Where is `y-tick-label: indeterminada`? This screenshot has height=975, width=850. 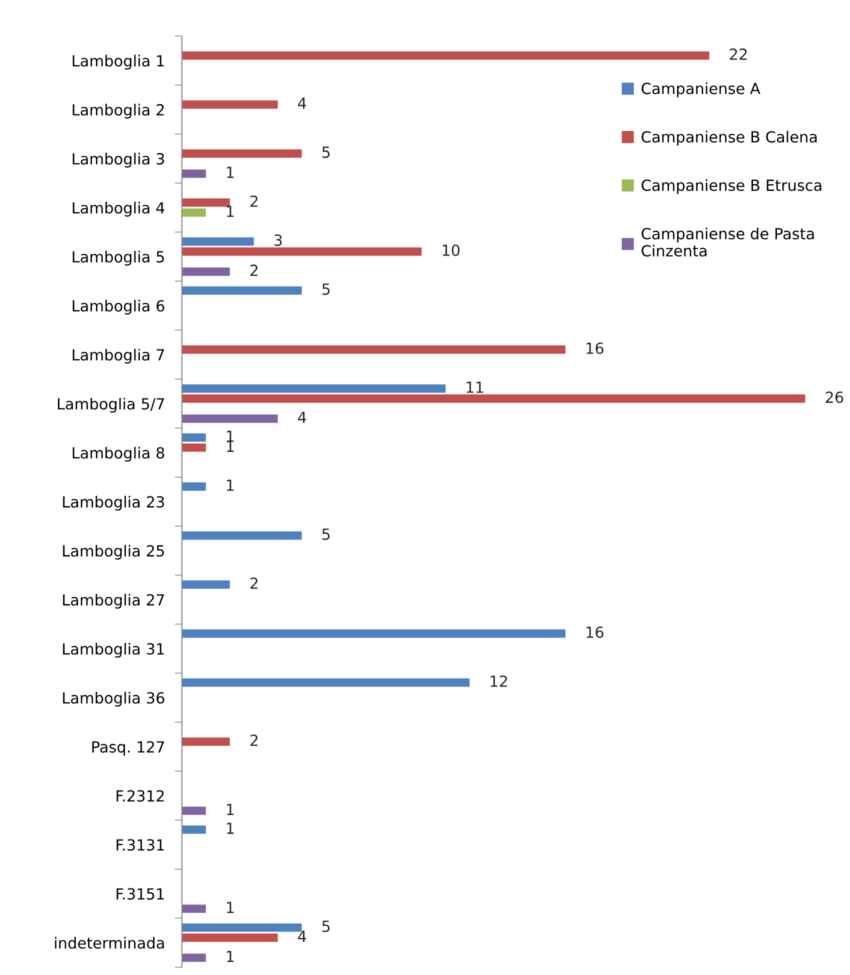
y-tick-label: indeterminada is located at coordinates (109, 942).